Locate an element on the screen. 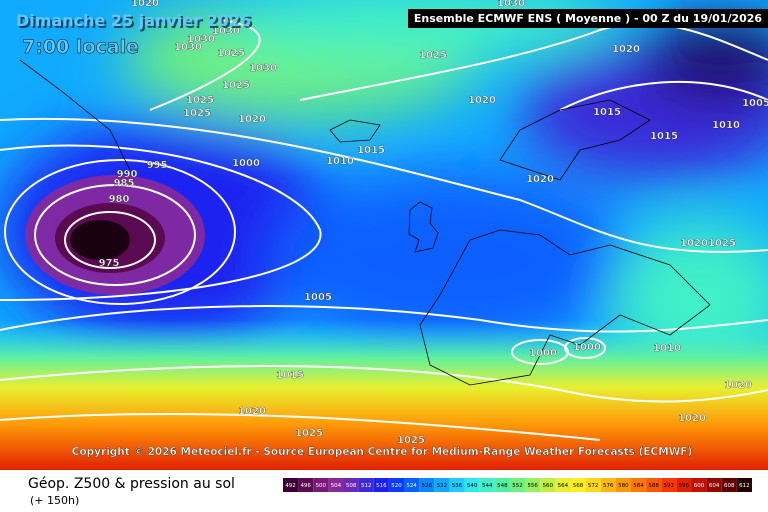 The height and width of the screenshot is (512, 768). date: Dimanche 25 janvier 2026 is located at coordinates (133, 20).